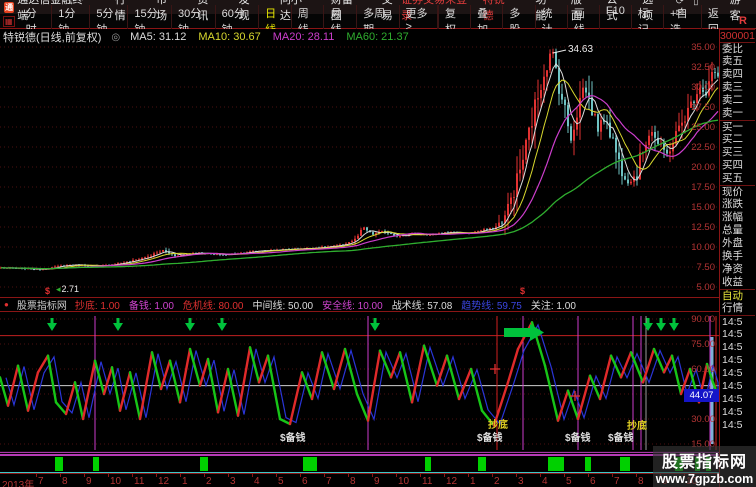  Describe the element at coordinates (732, 256) in the screenshot. I see `sidebar-row: 换手` at that location.